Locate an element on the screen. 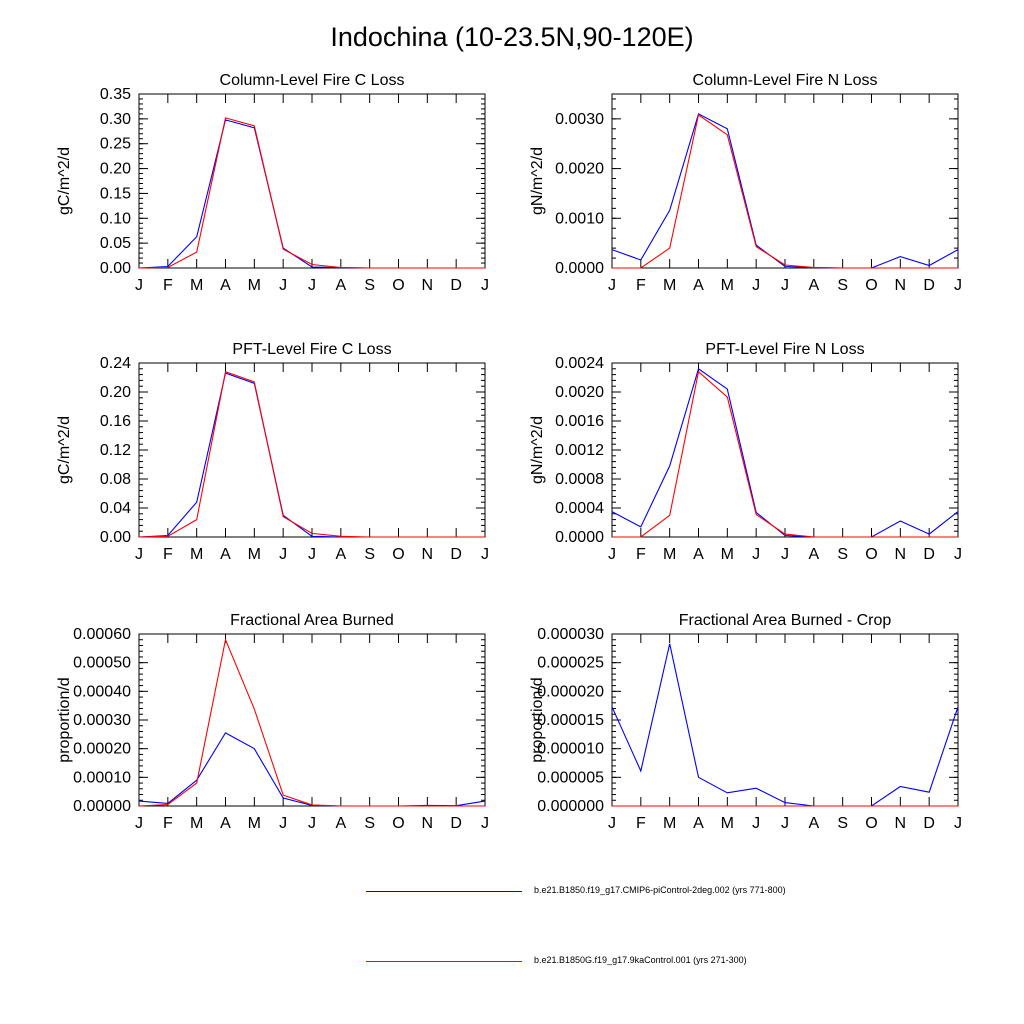 The width and height of the screenshot is (1024, 1024). y-tick-label: 0.08 is located at coordinates (115, 479).